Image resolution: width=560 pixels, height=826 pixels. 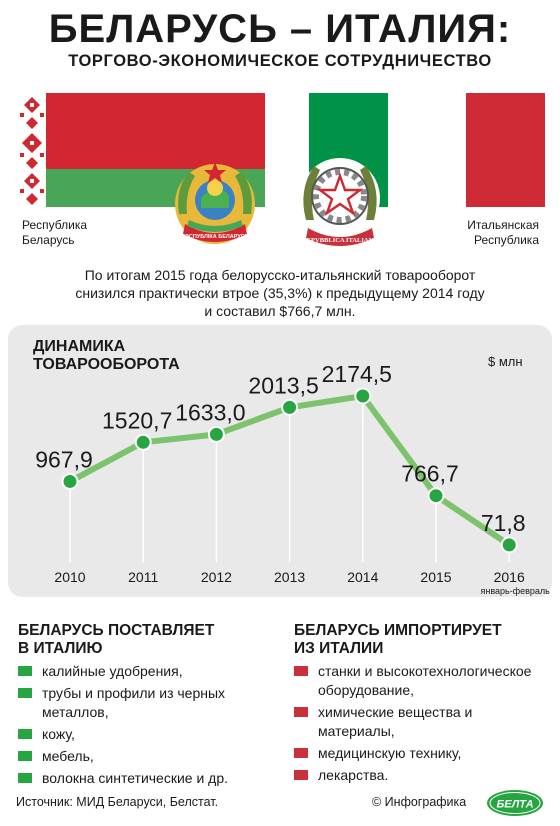 I want to click on chart-title-line-1: ДИНАМИКА, so click(x=79, y=346).